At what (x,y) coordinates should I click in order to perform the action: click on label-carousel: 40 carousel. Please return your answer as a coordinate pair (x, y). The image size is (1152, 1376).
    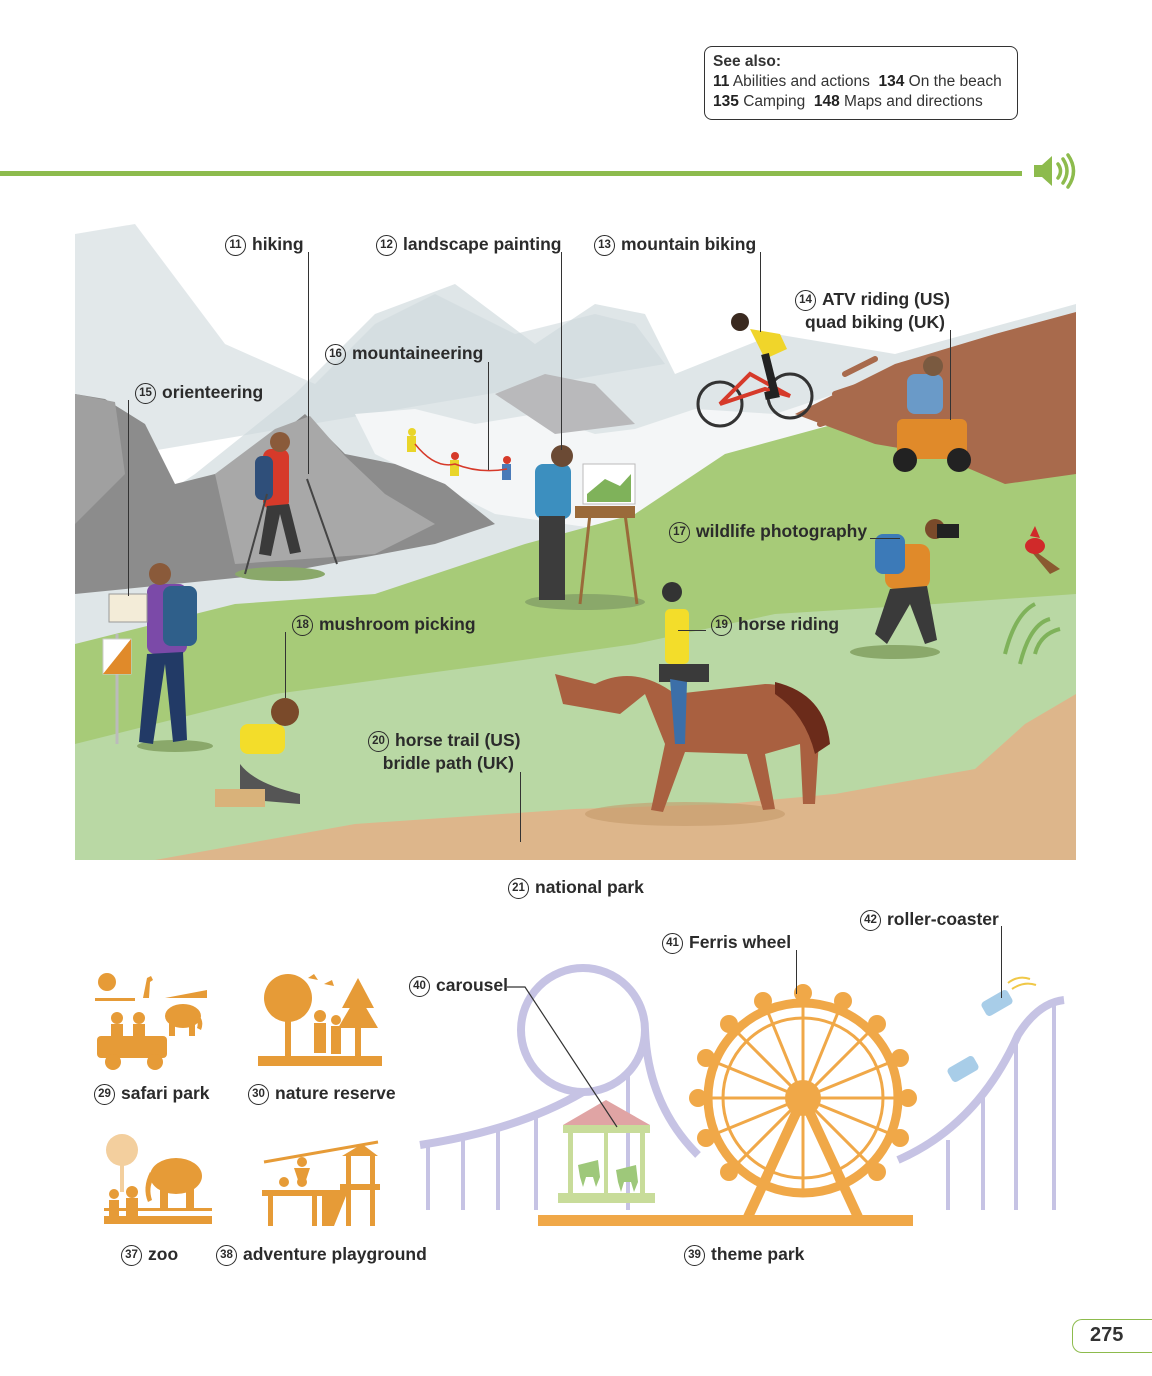
    Looking at the image, I should click on (458, 985).